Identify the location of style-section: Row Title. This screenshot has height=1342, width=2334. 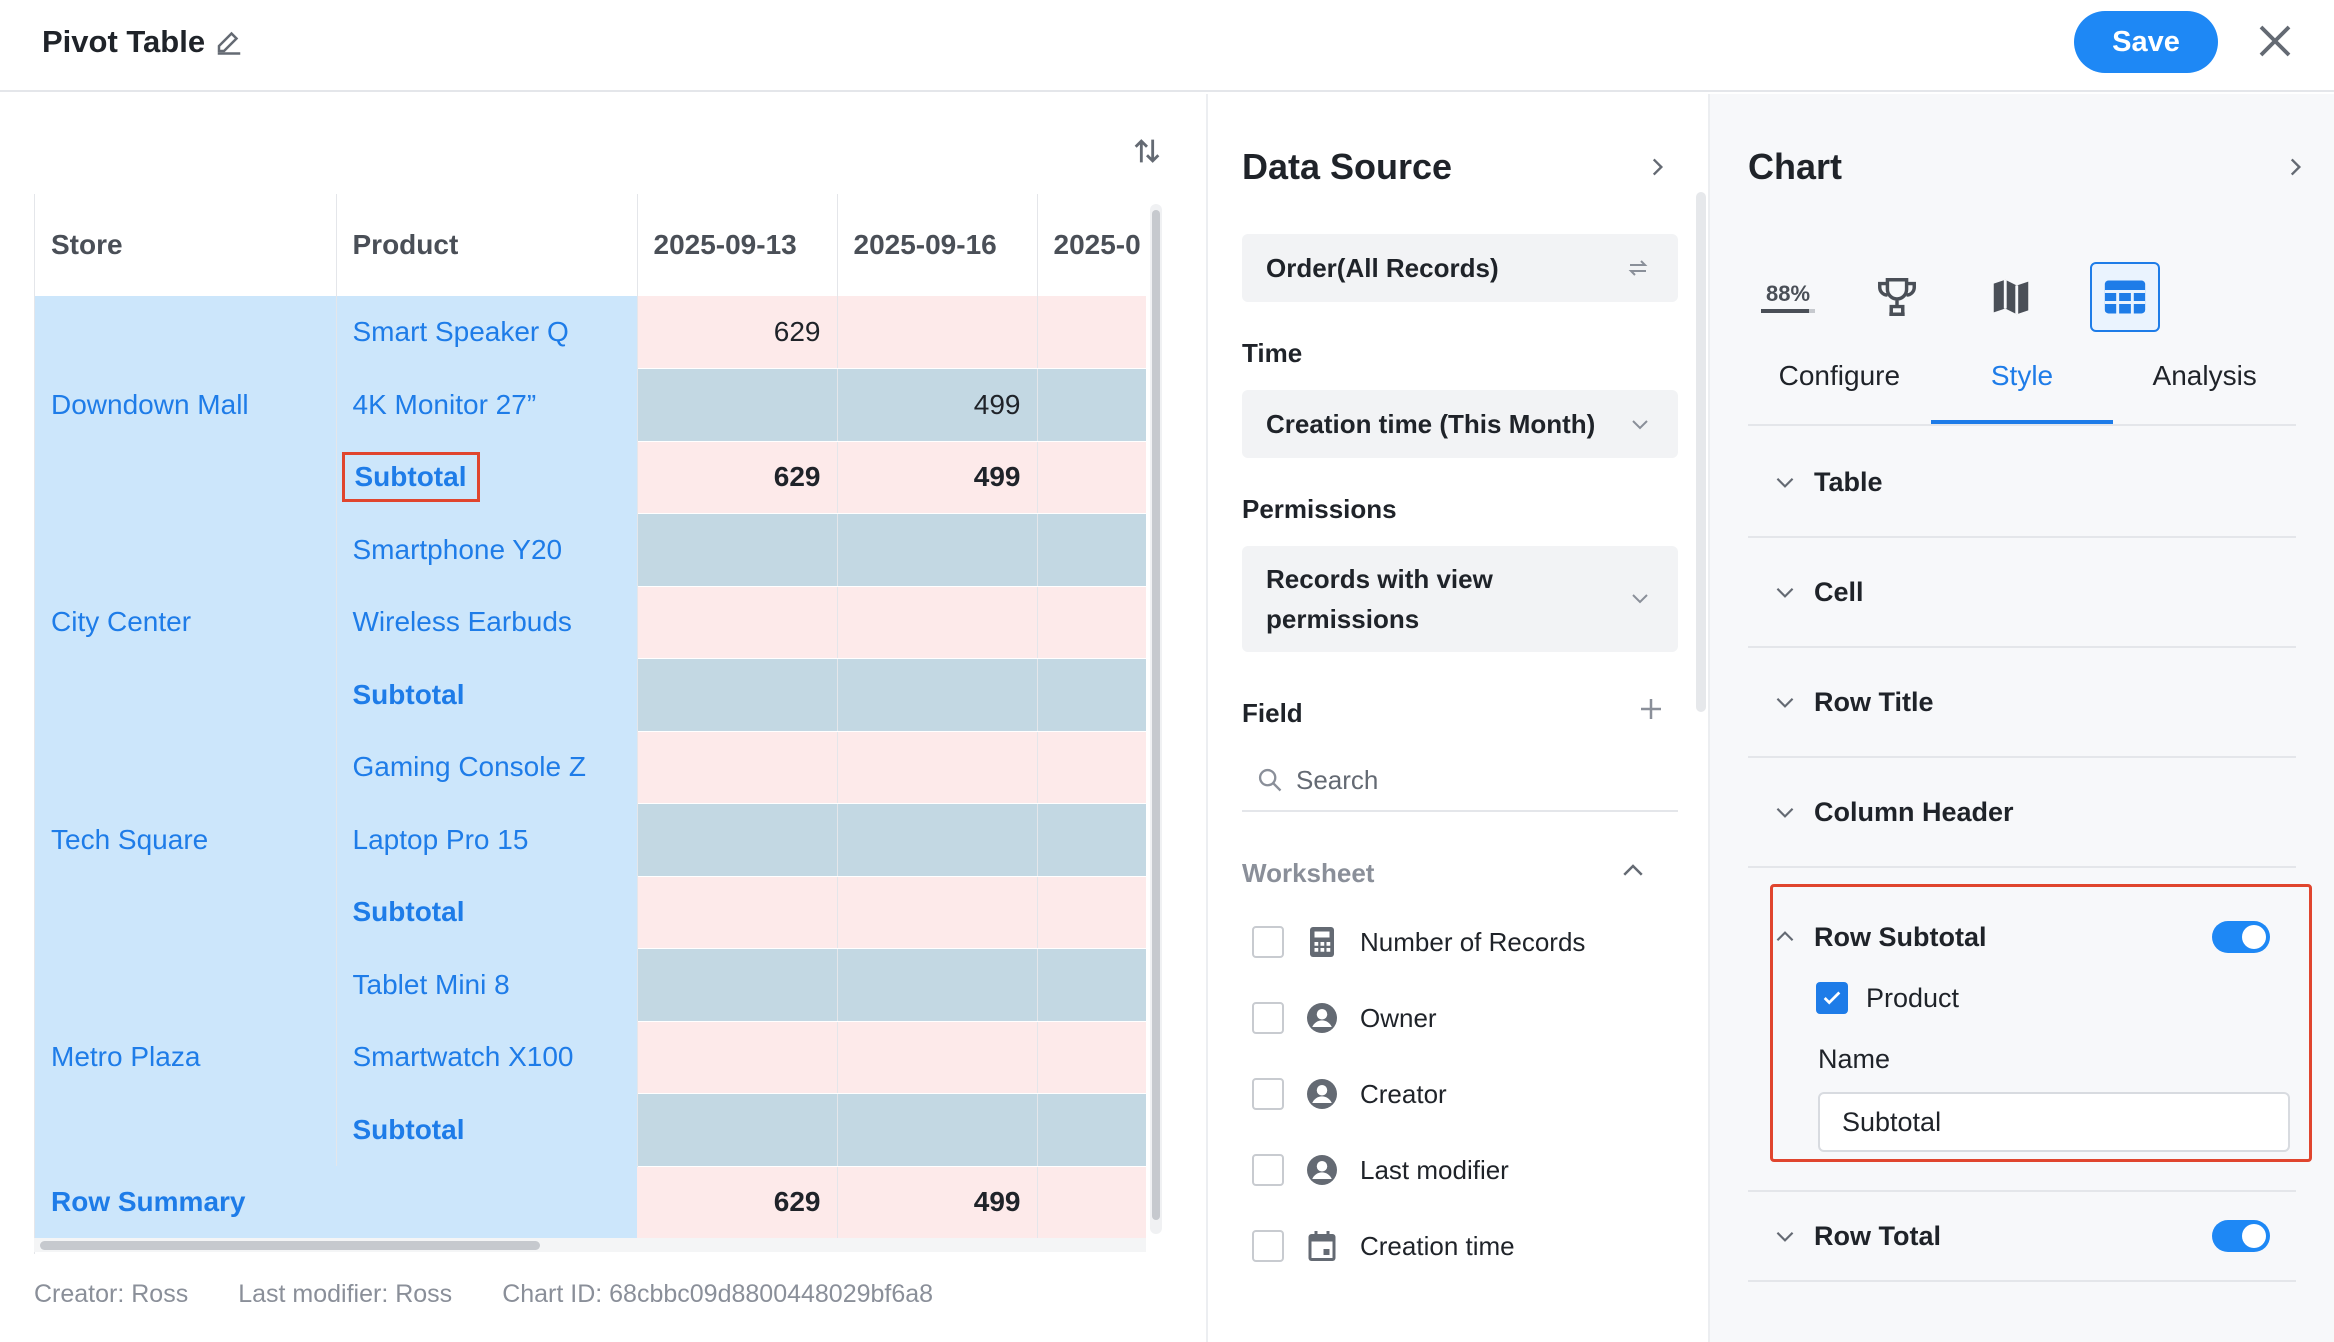
(2022, 703).